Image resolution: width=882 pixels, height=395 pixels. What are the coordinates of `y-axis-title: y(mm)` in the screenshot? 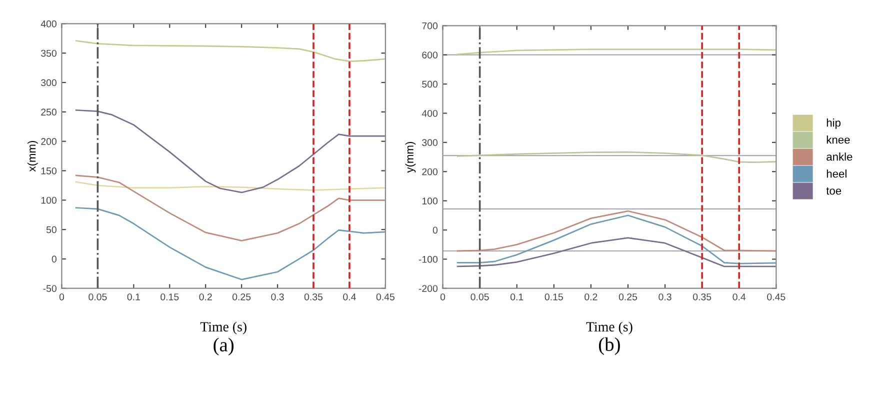 It's located at (410, 157).